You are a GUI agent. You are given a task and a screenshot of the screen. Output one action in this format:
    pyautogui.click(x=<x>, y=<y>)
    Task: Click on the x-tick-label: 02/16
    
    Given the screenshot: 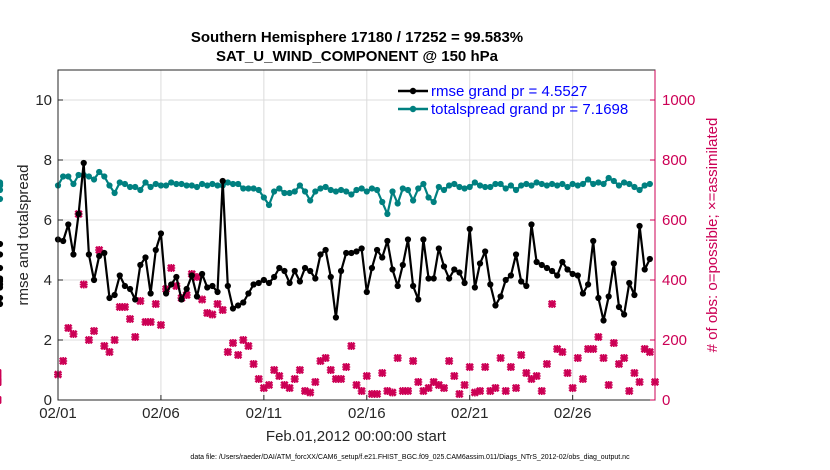 What is the action you would take?
    pyautogui.click(x=367, y=413)
    